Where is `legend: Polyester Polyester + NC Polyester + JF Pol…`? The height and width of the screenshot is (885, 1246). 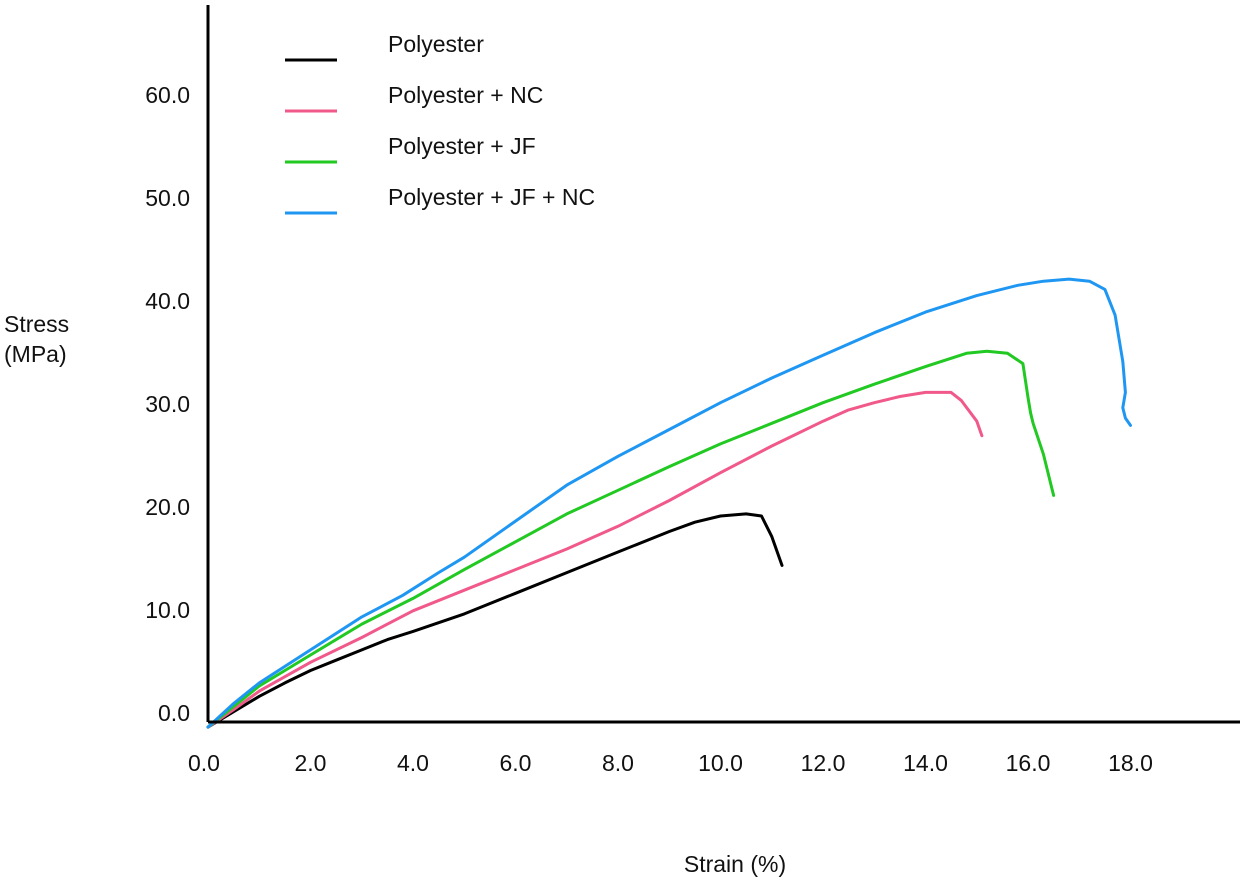
legend: Polyester Polyester + NC Polyester + JF Pol… is located at coordinates (440, 123).